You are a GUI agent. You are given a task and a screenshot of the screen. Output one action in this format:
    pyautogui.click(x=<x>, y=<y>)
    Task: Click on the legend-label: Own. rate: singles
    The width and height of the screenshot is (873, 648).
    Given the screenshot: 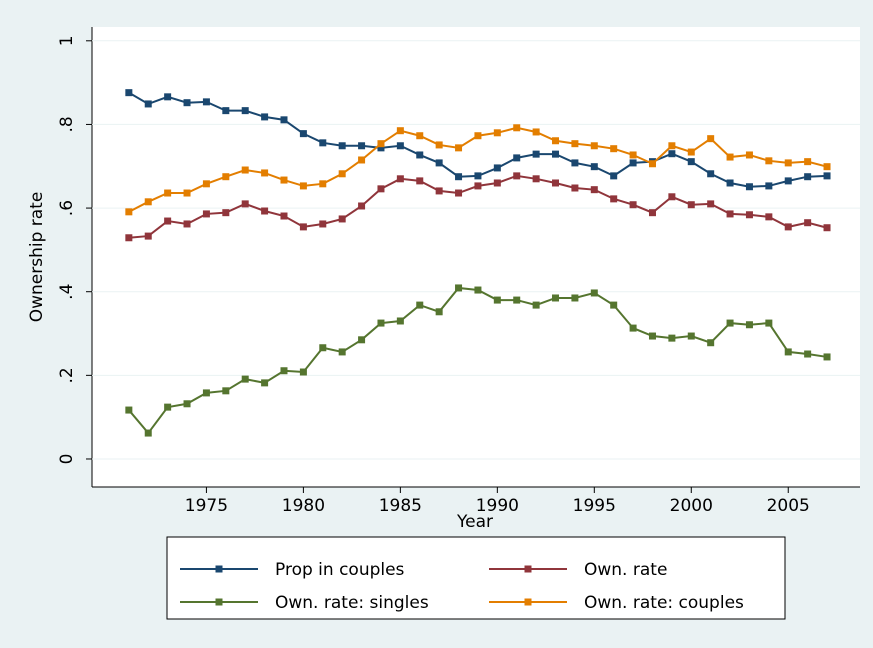 What is the action you would take?
    pyautogui.click(x=352, y=603)
    